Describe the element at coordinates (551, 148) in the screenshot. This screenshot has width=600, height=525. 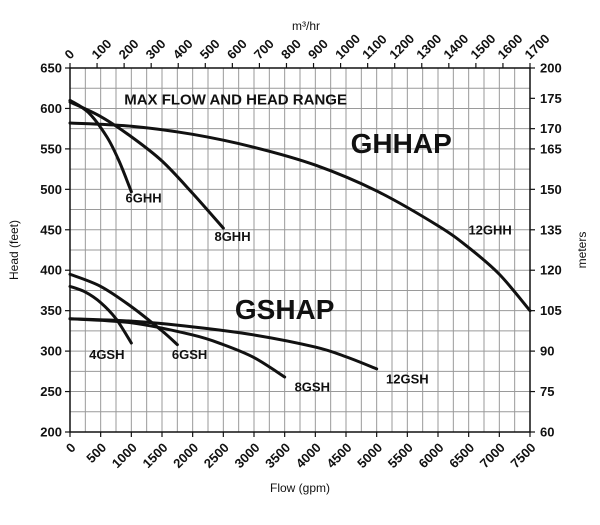
I see `y2-tick-label: 165` at that location.